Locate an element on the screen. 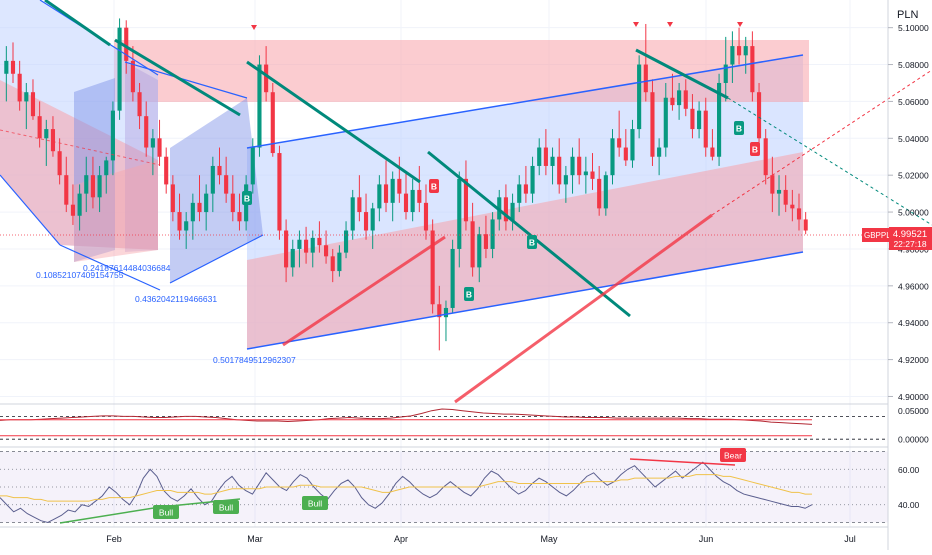 This screenshot has height=555, width=932. last-price-value: 4.99521 is located at coordinates (910, 234).